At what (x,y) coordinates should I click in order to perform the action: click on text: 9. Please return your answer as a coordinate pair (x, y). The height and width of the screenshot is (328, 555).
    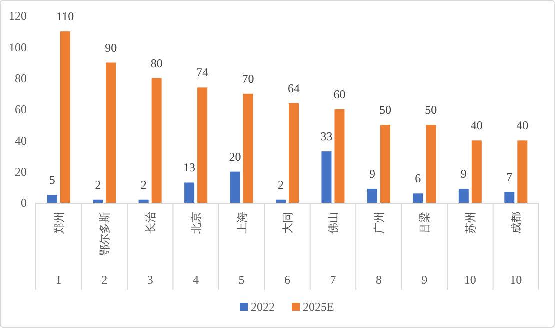
    Looking at the image, I should click on (425, 280).